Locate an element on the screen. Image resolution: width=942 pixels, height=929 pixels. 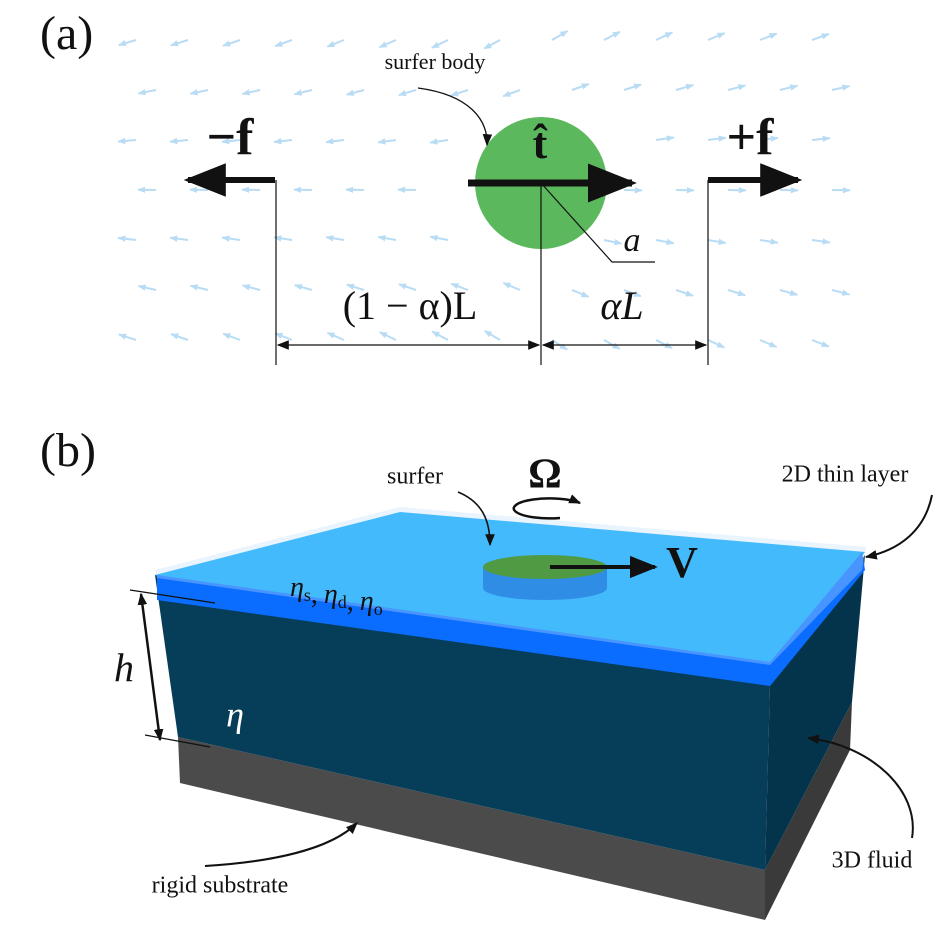
surfer-body-label: surfer body is located at coordinates (435, 61).